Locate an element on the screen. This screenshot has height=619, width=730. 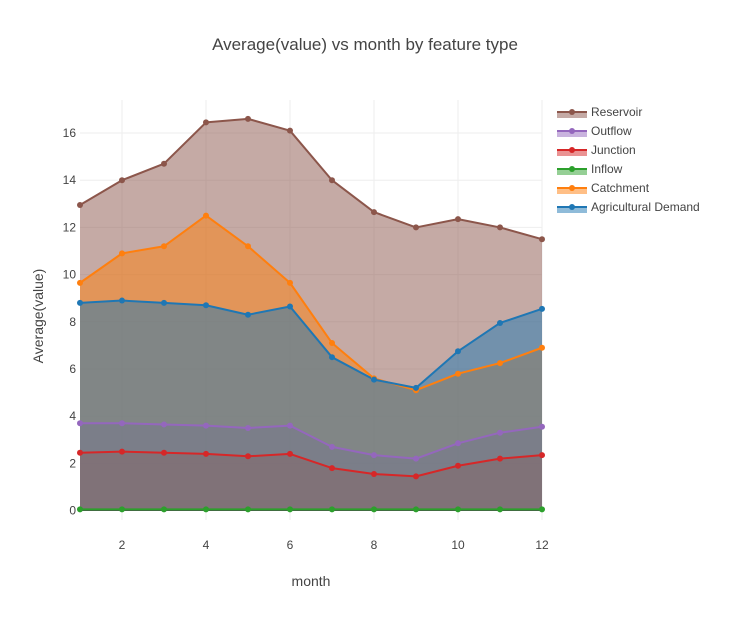
legend-item-agricultural-demand: Agricultural Demand is located at coordinates (628, 207).